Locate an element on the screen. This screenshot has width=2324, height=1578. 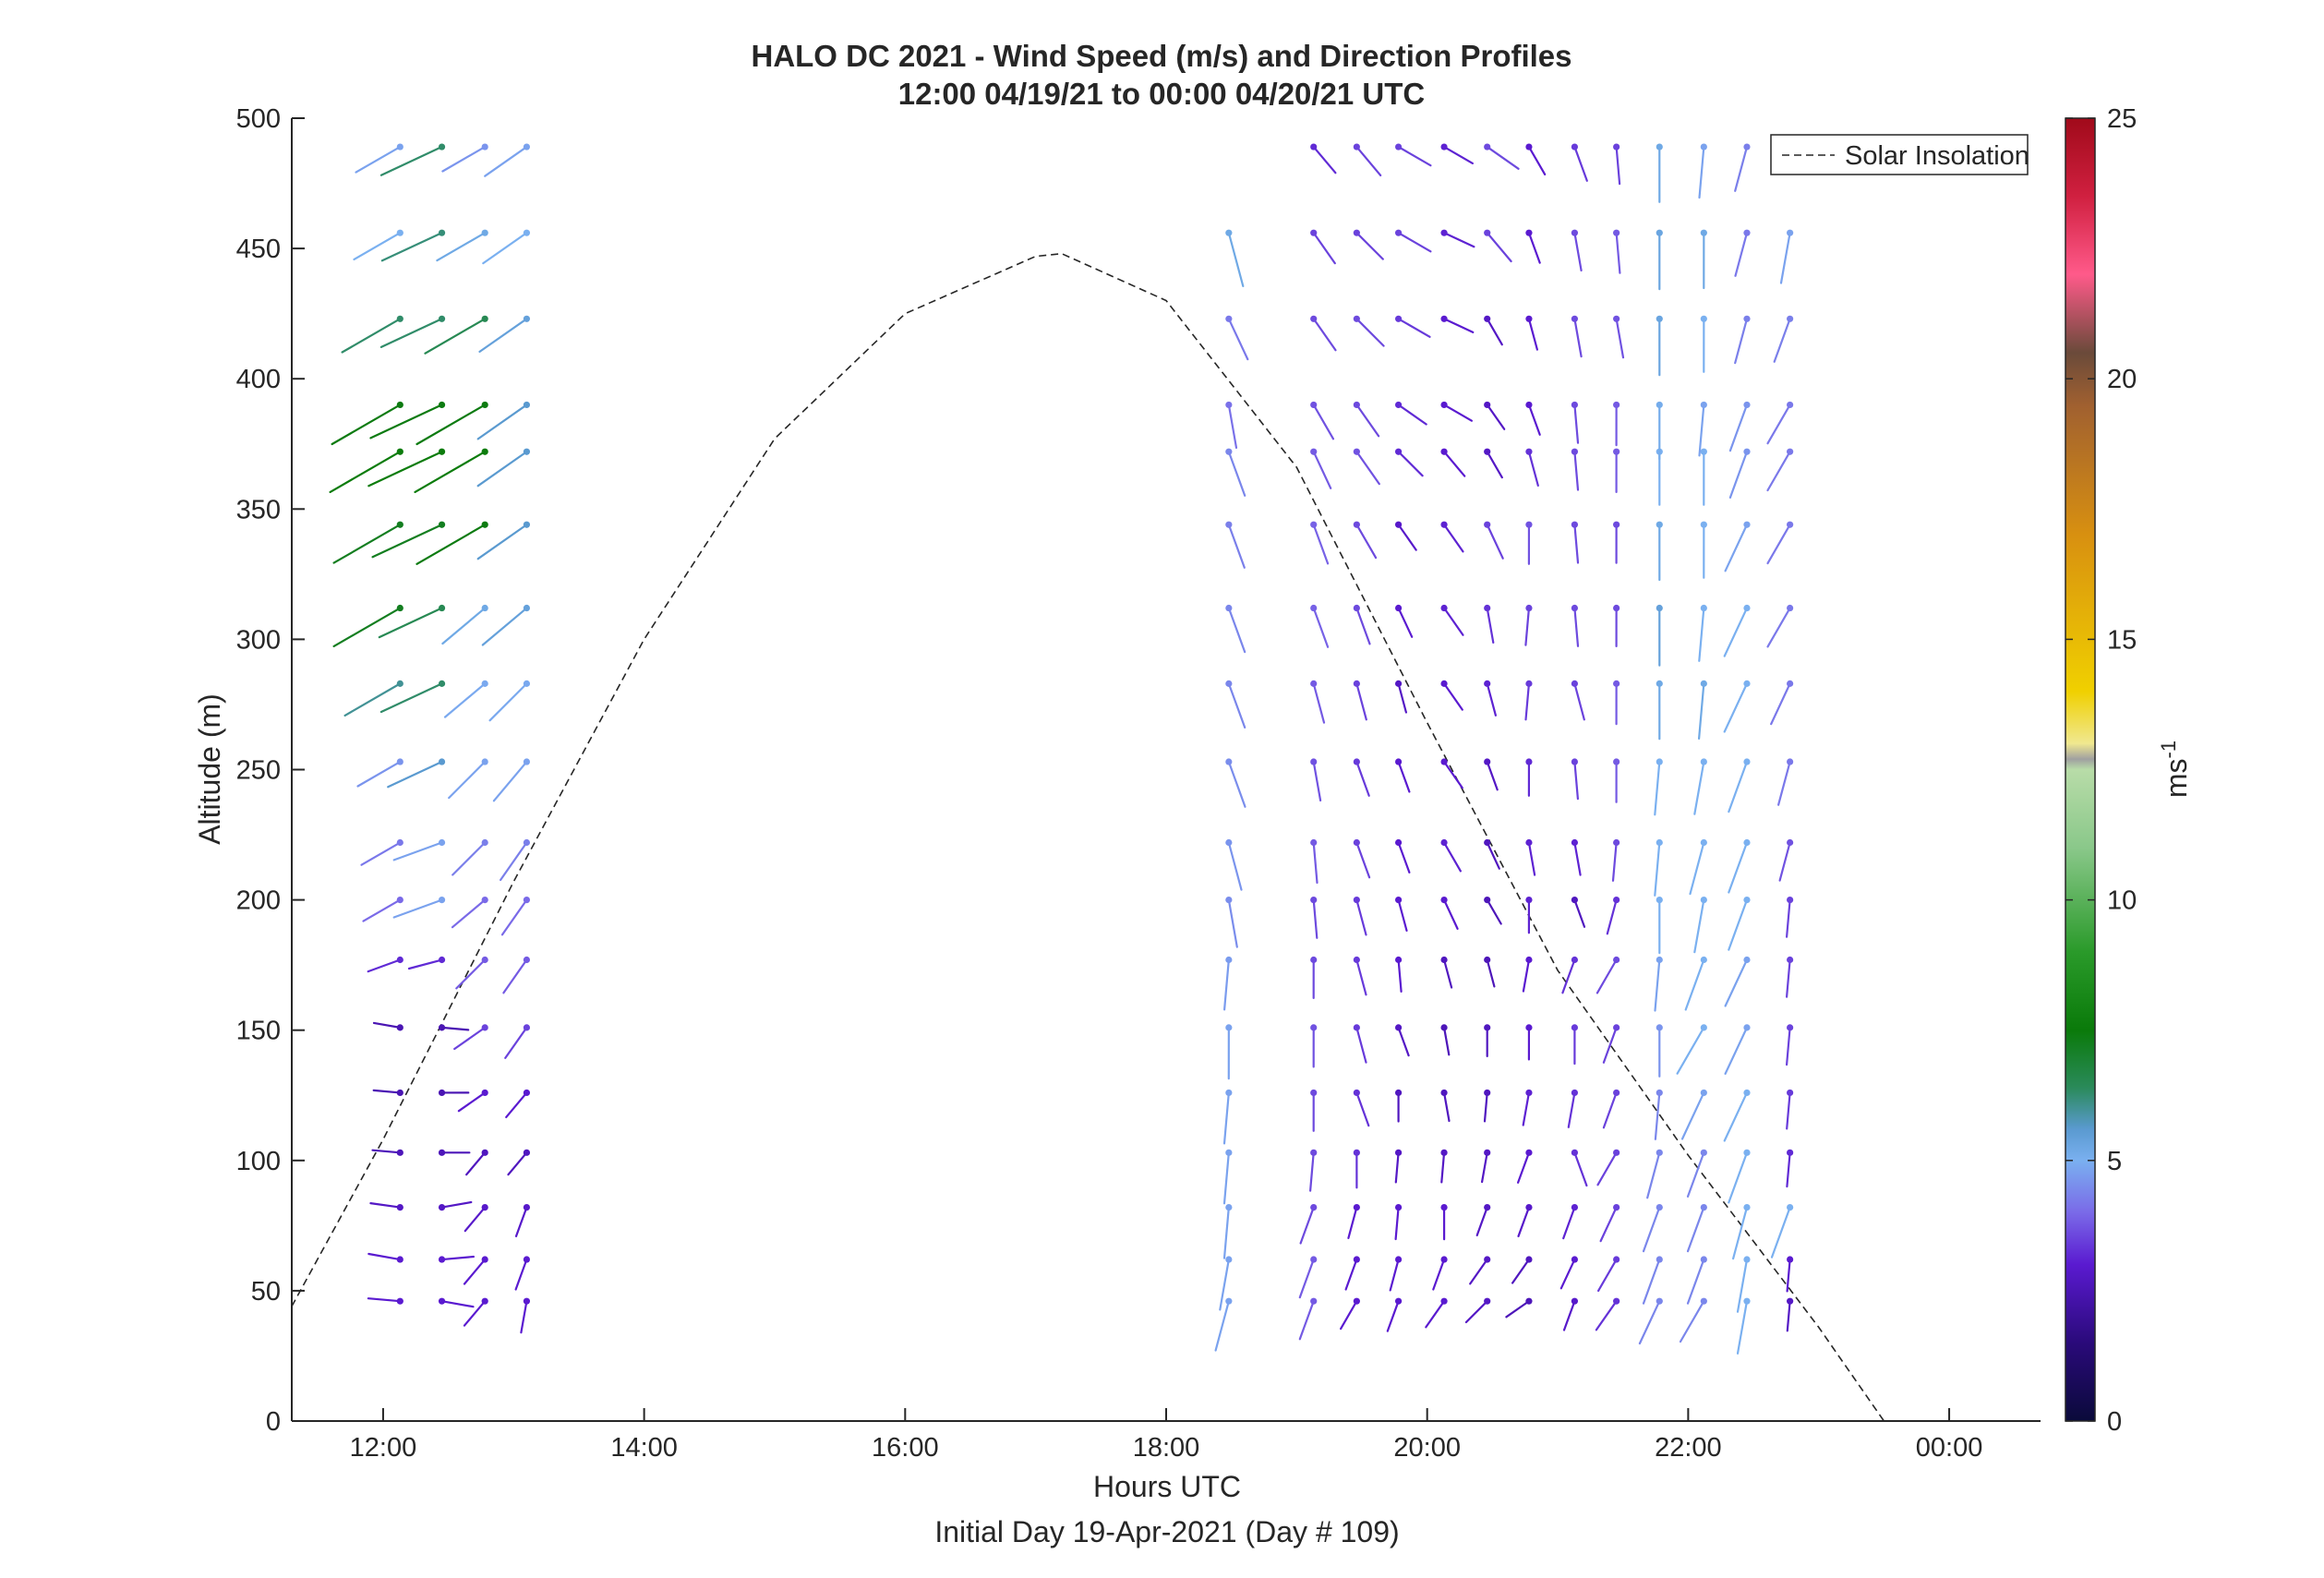
colorbar-label-exponent: -1 is located at coordinates (2168, 750).